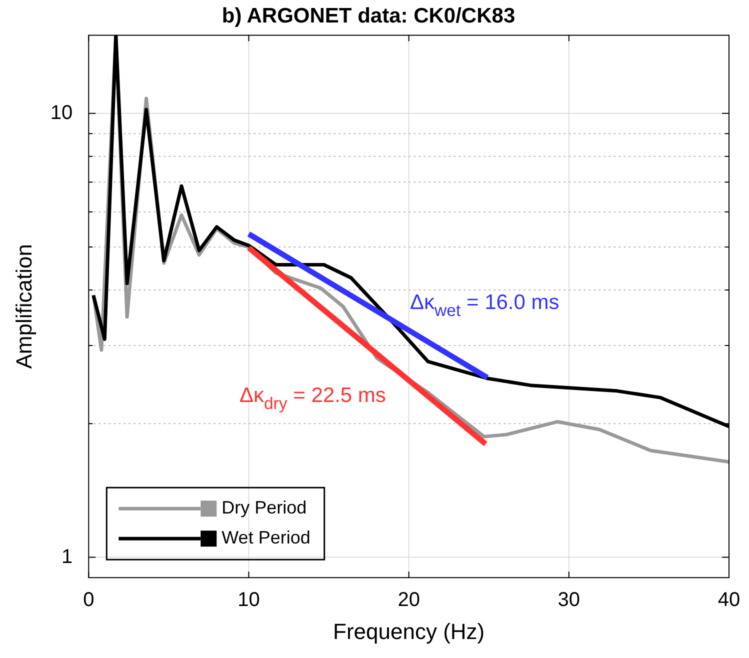 This screenshot has height=658, width=749. I want to click on x-tick-label: 0, so click(88, 600).